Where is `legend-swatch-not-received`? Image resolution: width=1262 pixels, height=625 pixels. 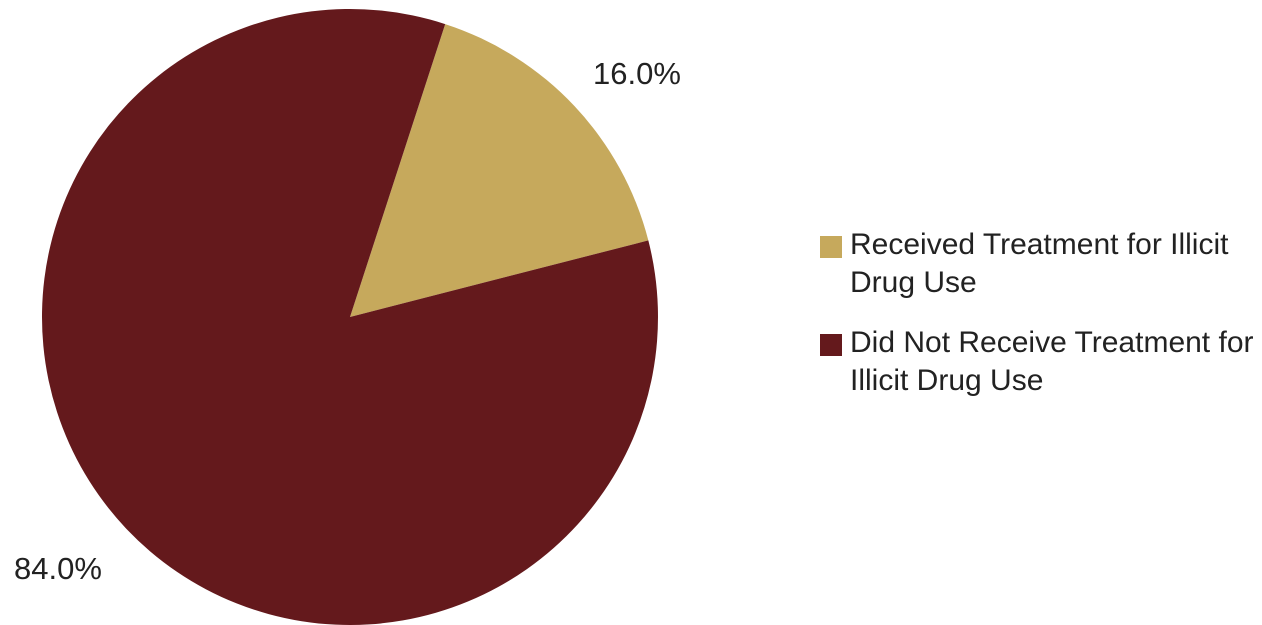
legend-swatch-not-received is located at coordinates (831, 345).